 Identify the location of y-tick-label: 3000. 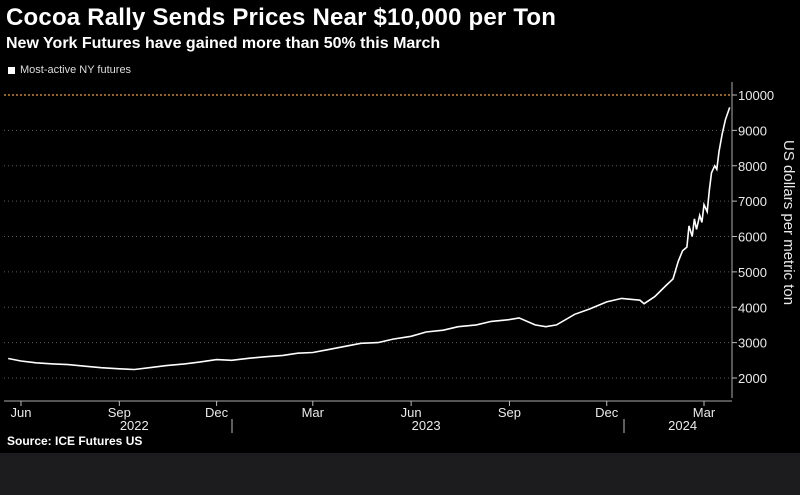
(752, 343).